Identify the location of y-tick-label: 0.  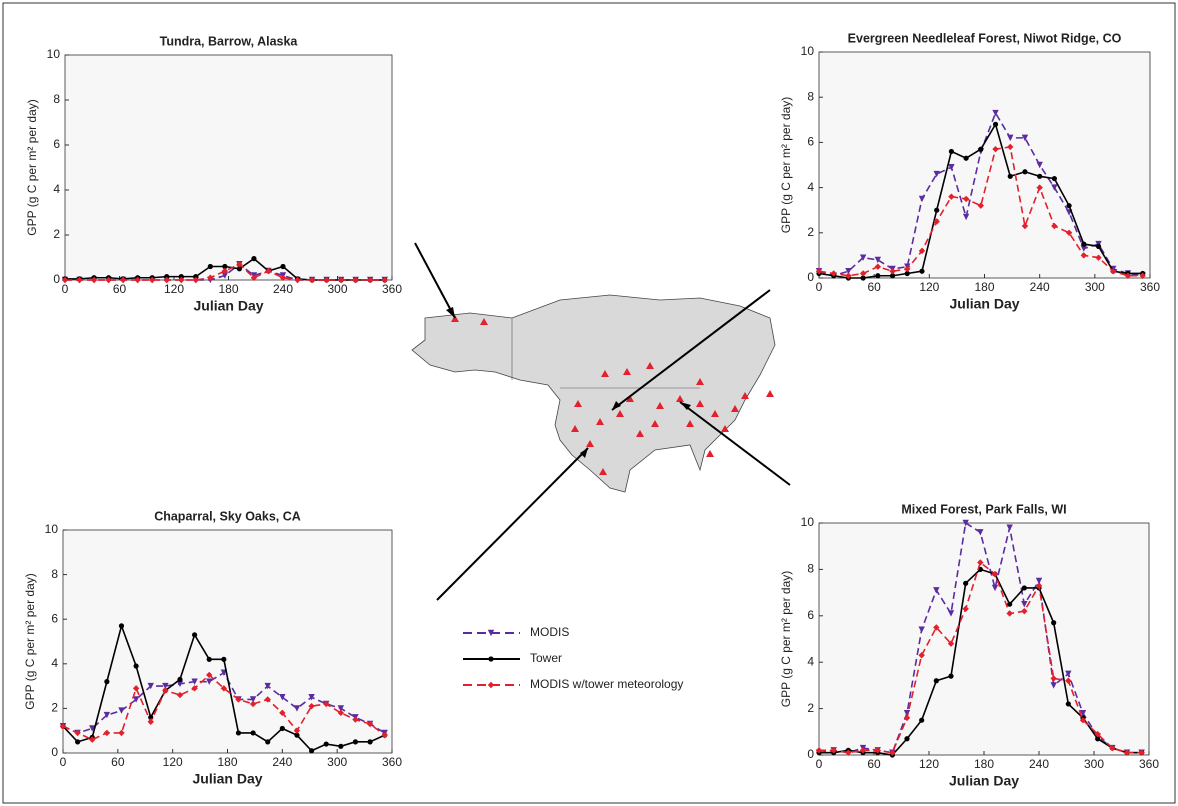
(810, 277).